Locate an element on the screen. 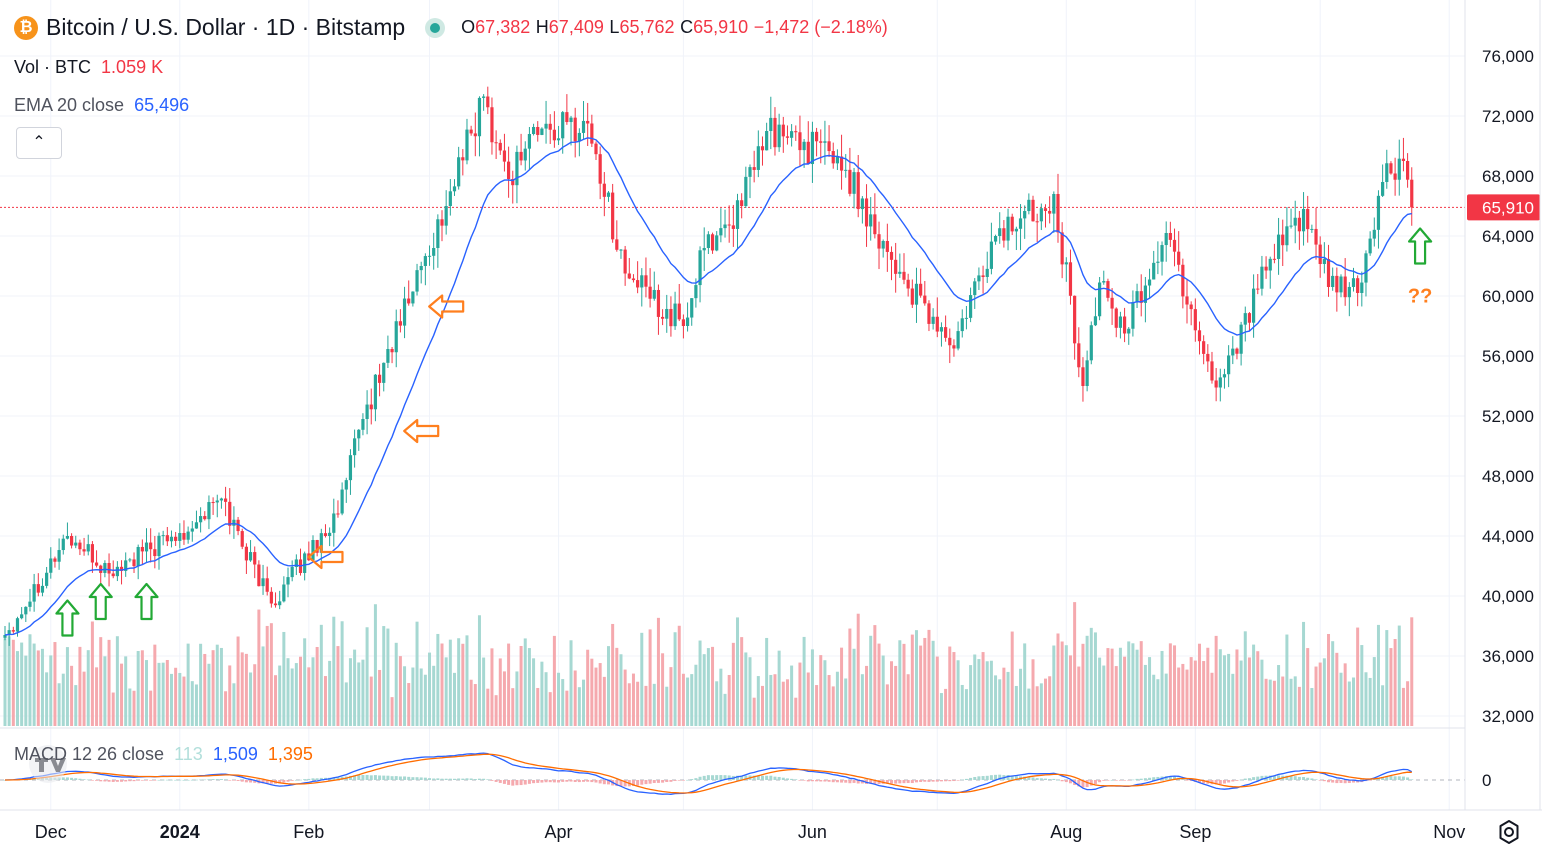 This screenshot has height=847, width=1542. arrow-up-icon is located at coordinates (1420, 246).